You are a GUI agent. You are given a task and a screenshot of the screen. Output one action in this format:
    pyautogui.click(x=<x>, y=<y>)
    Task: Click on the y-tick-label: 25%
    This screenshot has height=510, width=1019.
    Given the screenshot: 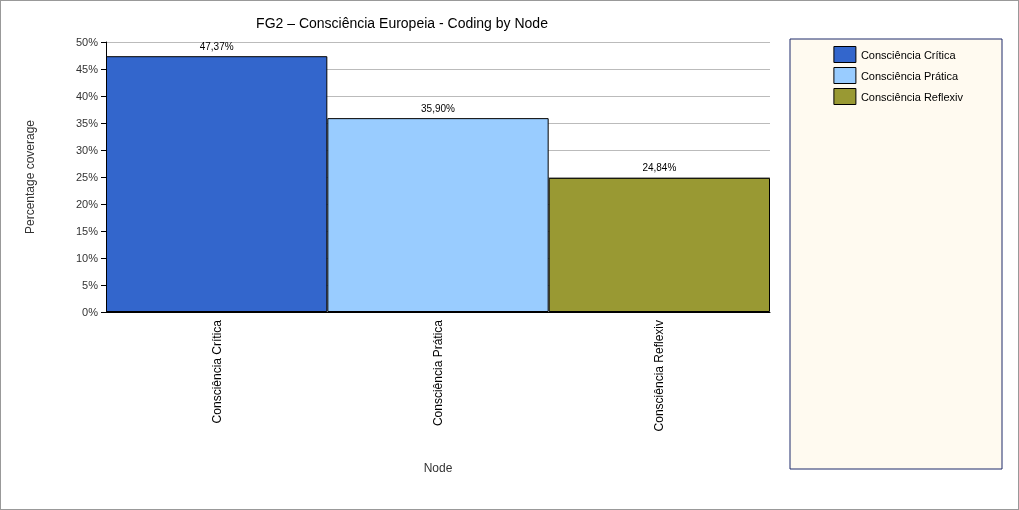 What is the action you would take?
    pyautogui.click(x=87, y=177)
    